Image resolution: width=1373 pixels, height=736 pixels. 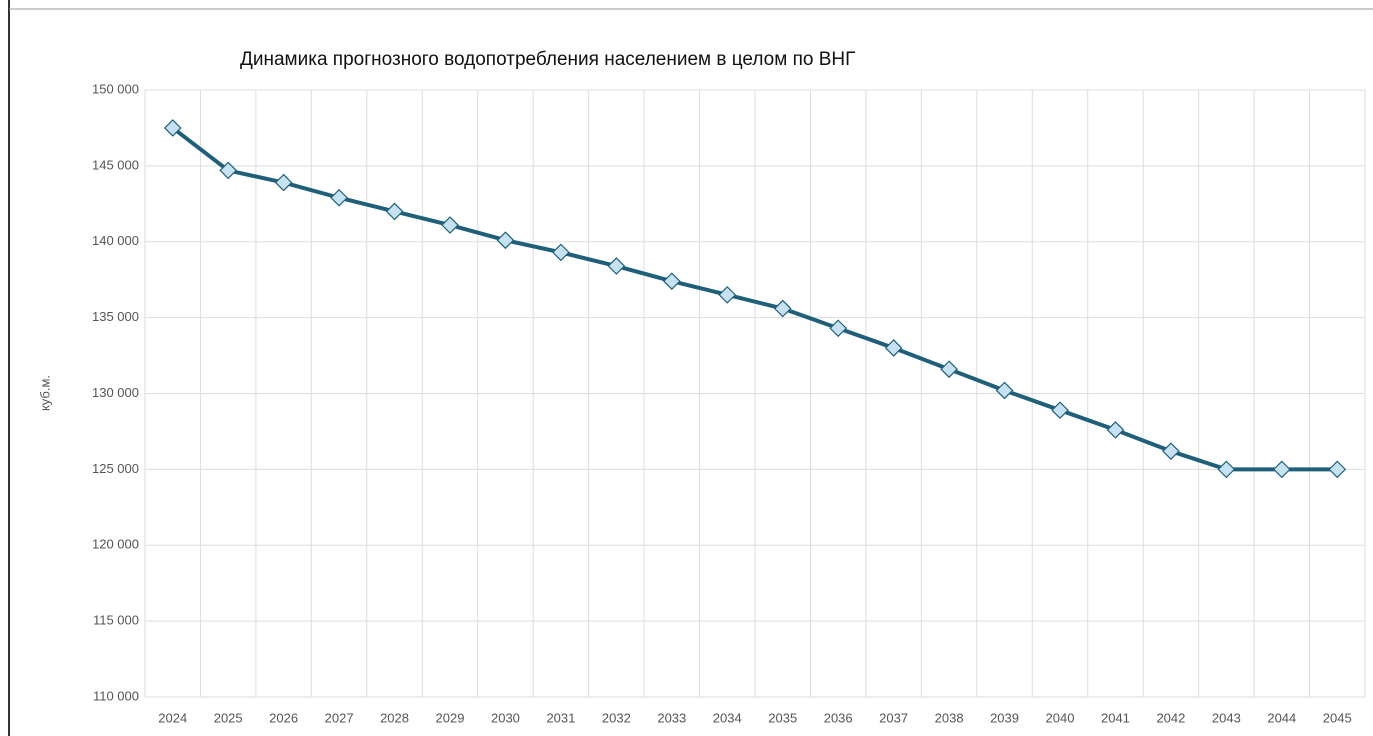 What do you see at coordinates (172, 717) in the screenshot?
I see `x-tick-label: 2024` at bounding box center [172, 717].